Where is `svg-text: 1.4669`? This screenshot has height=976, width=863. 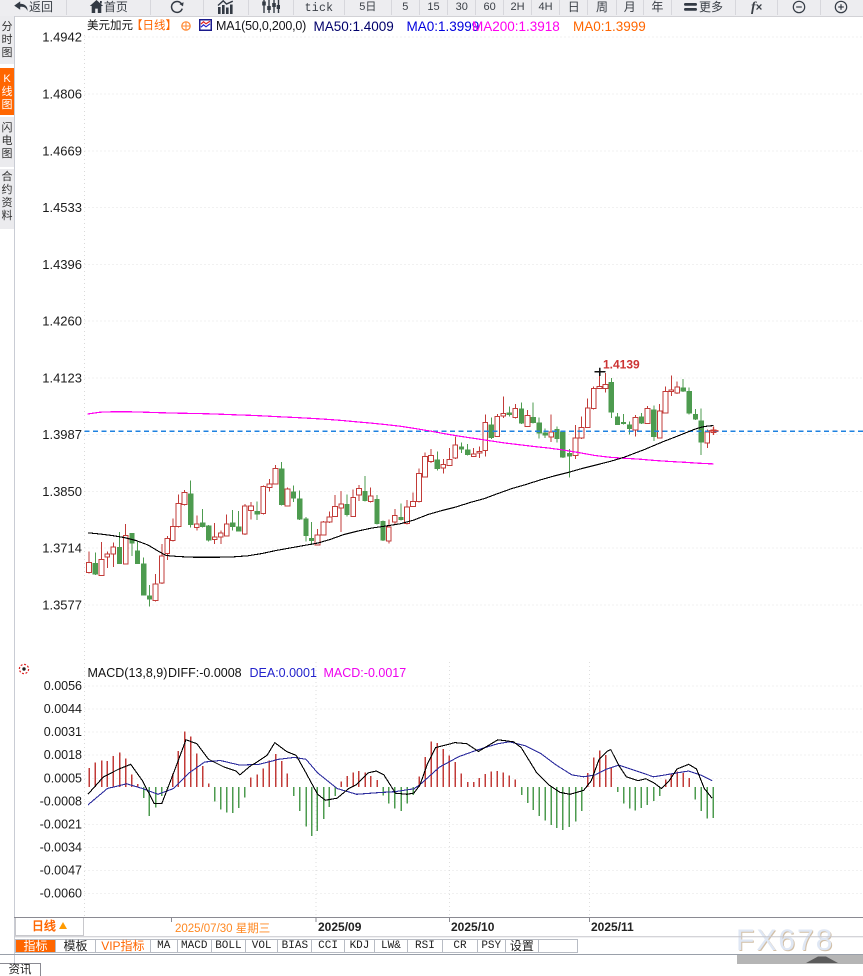
svg-text: 1.4669 is located at coordinates (62, 150).